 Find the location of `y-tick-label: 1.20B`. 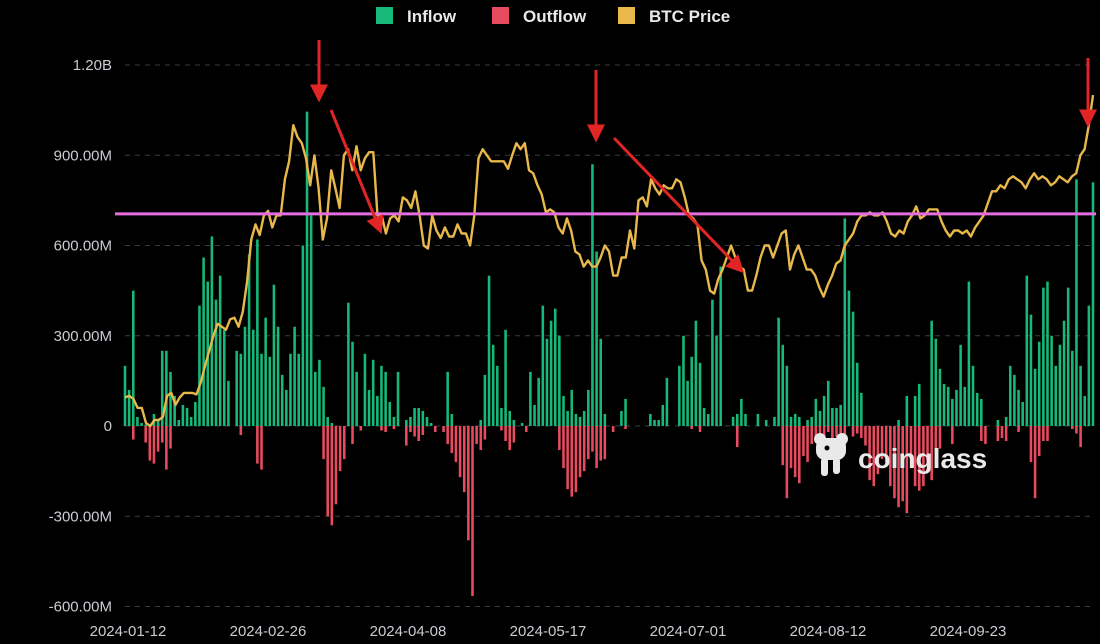

y-tick-label: 1.20B is located at coordinates (92, 65).